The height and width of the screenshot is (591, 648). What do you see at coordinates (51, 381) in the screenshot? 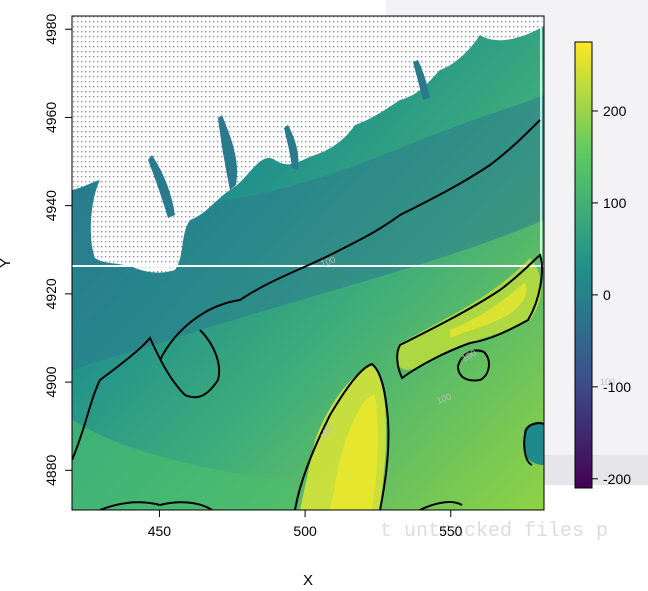
I see `y-tick-label: 4900` at bounding box center [51, 381].